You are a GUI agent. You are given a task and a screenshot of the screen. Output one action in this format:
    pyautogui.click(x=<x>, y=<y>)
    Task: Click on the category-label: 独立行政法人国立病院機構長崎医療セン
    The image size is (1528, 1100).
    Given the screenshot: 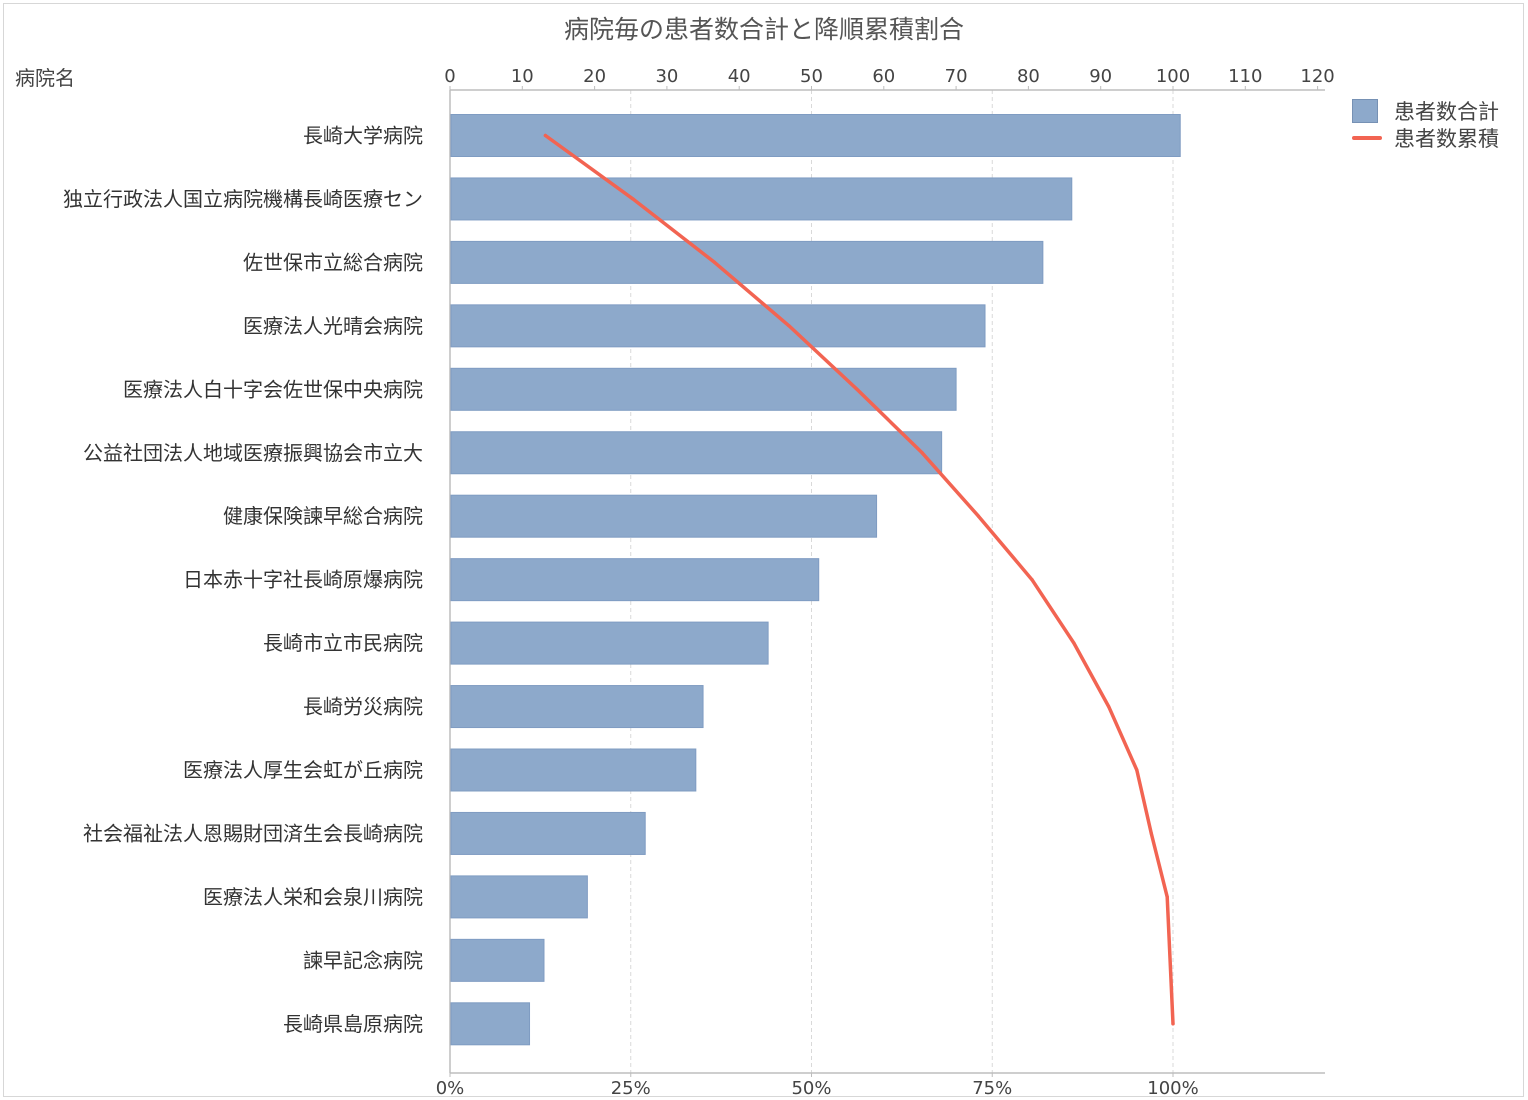 What is the action you would take?
    pyautogui.click(x=243, y=199)
    